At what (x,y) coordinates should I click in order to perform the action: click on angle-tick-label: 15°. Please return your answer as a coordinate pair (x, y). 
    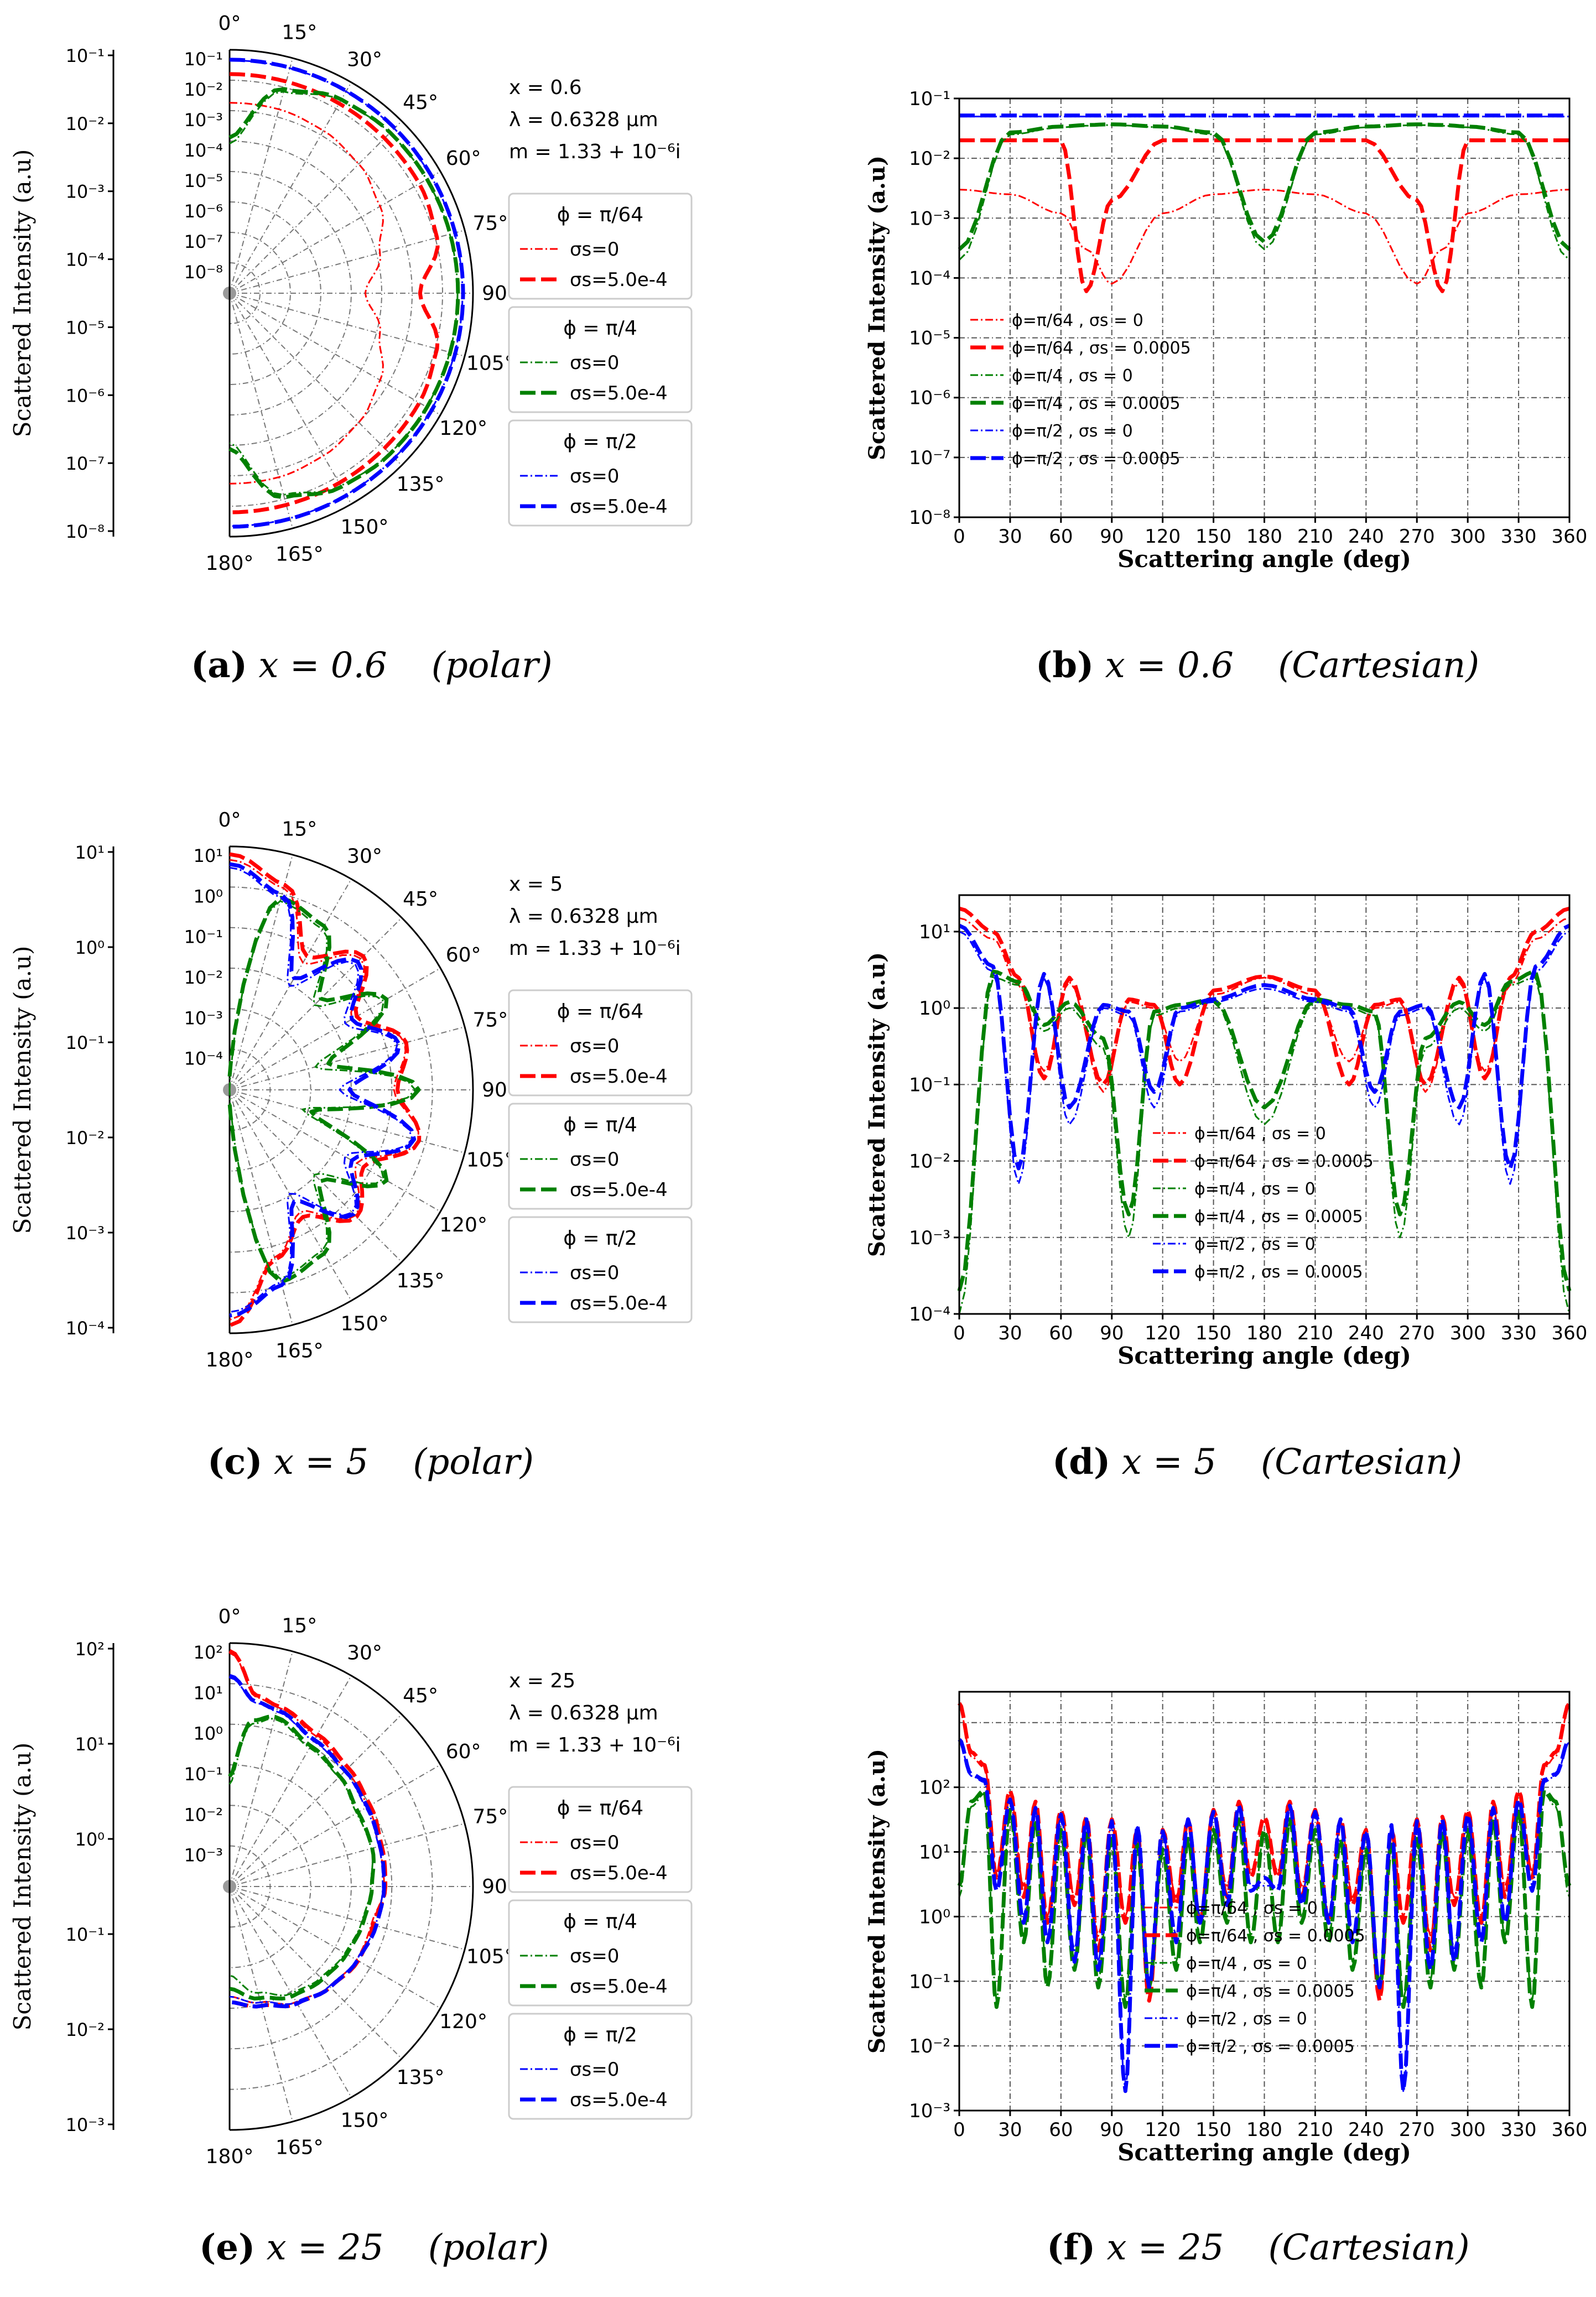
    Looking at the image, I should click on (300, 1626).